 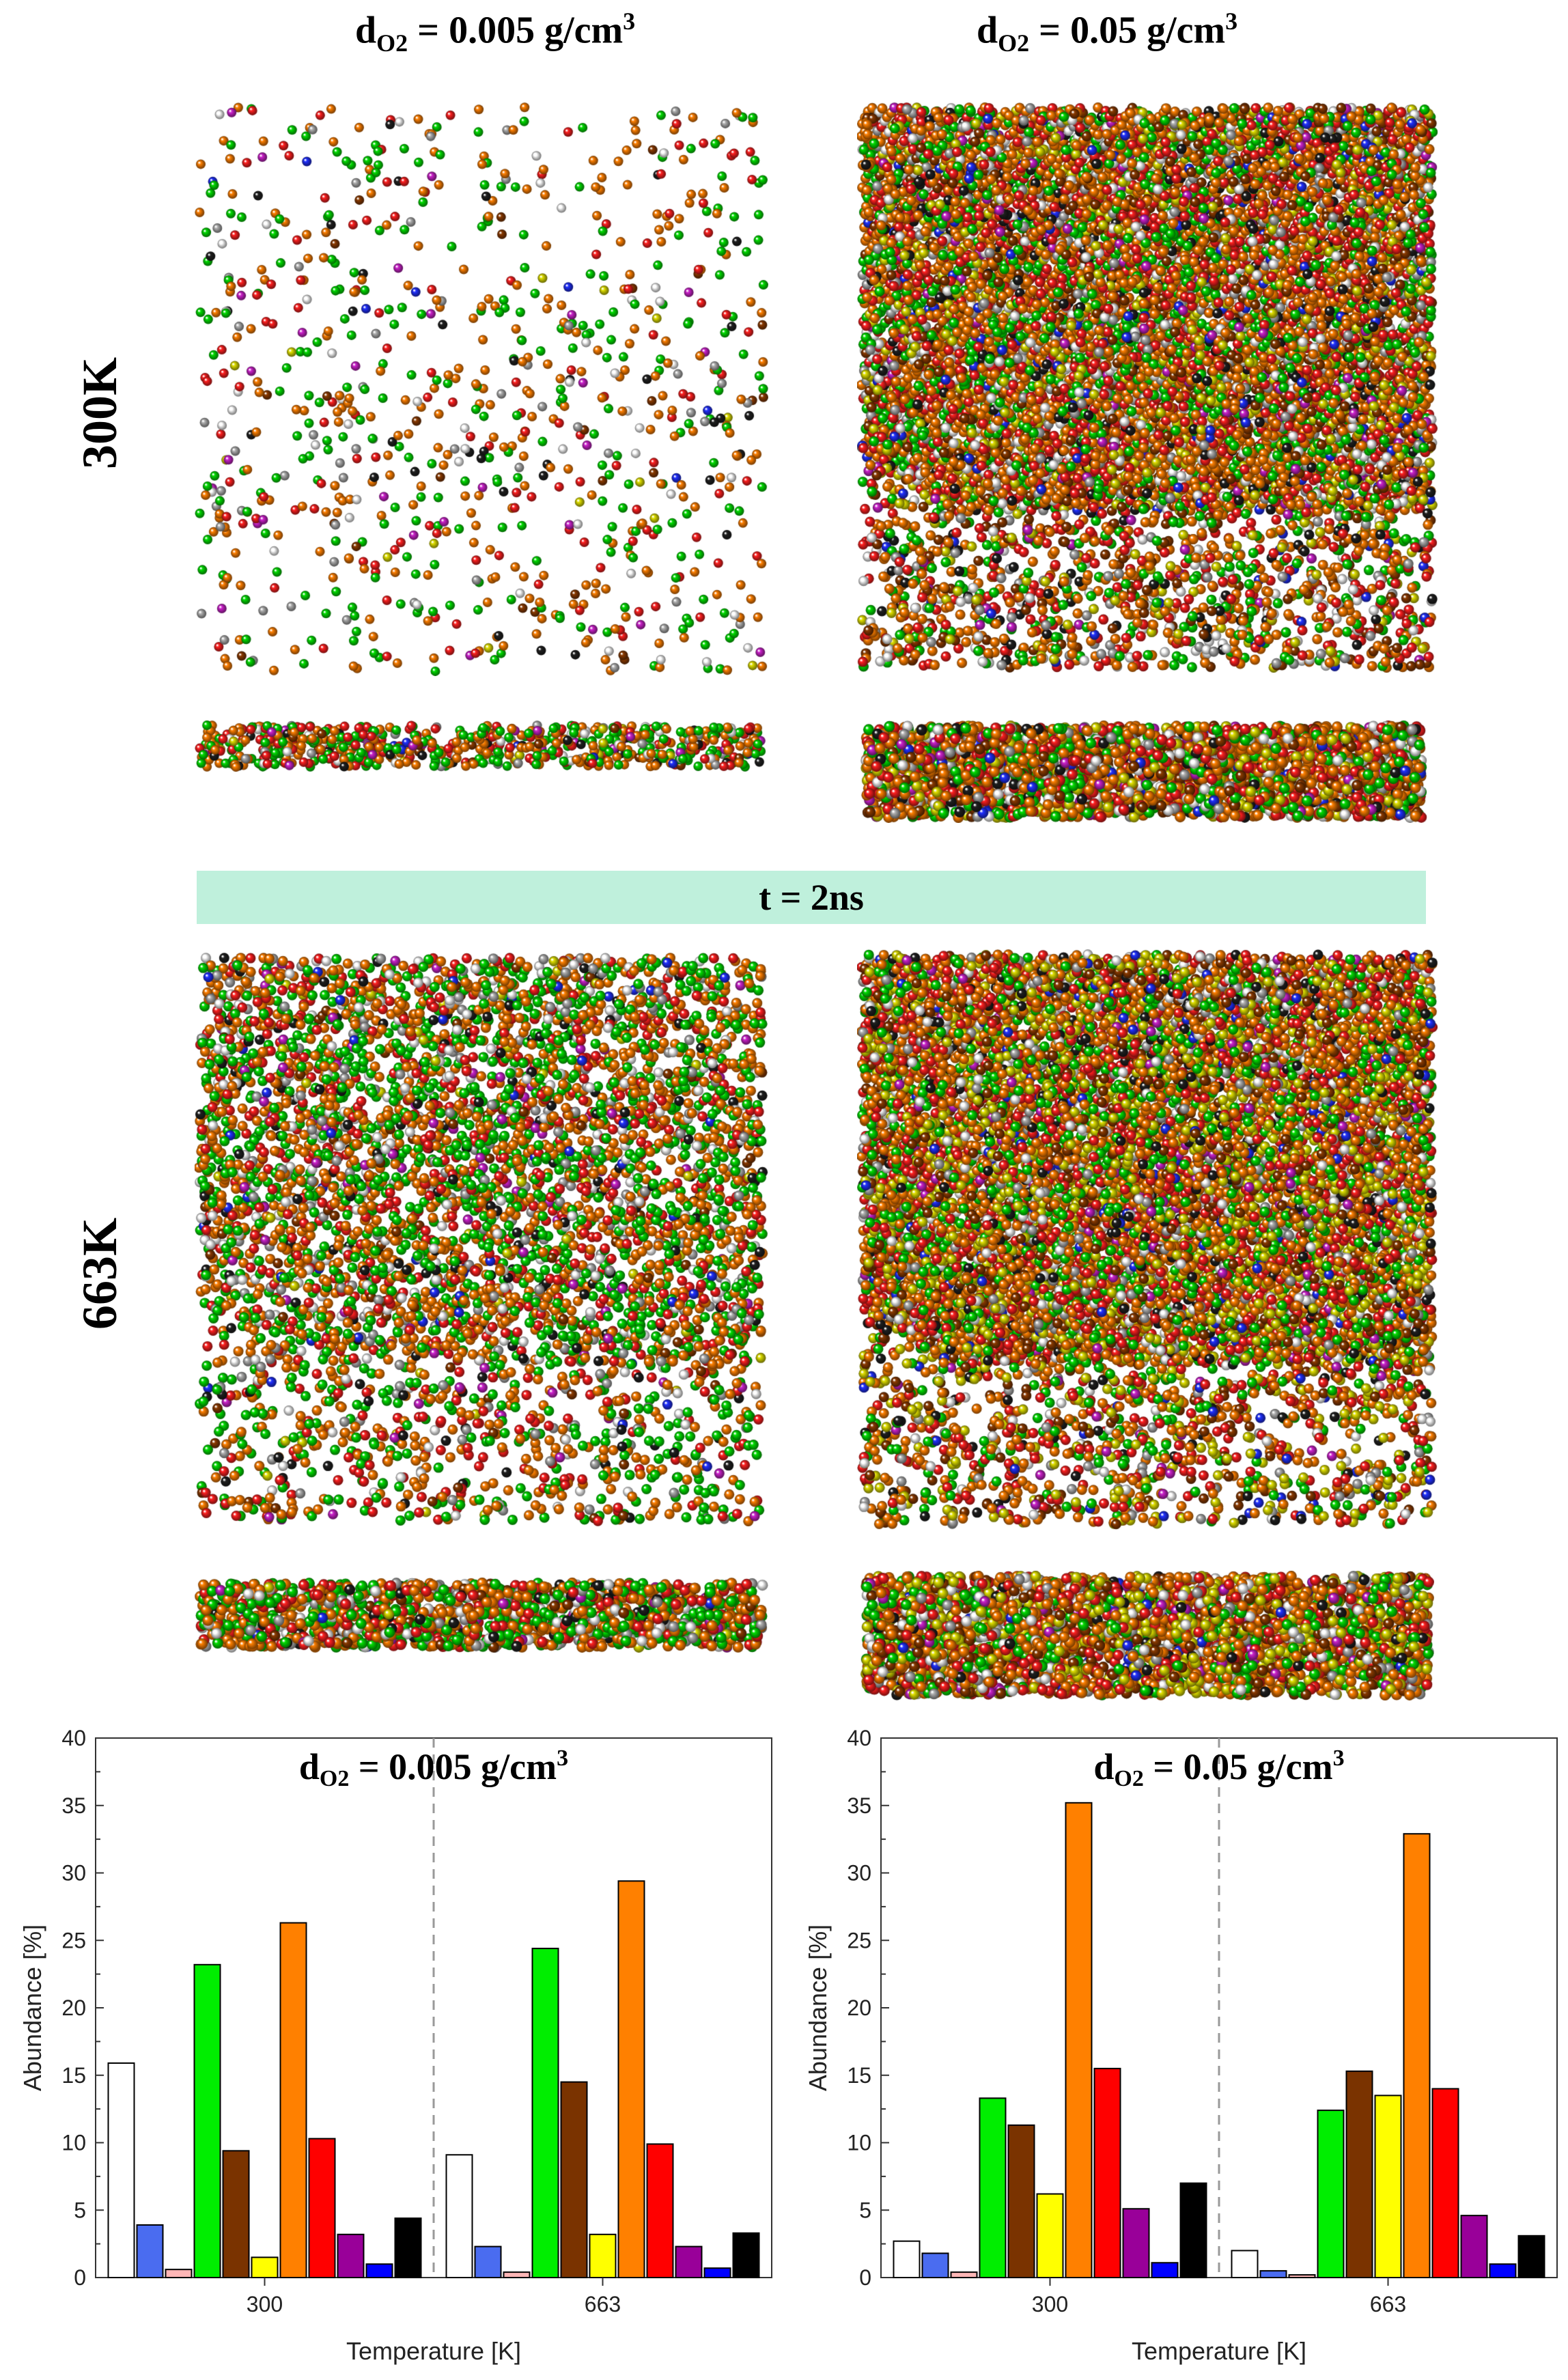 I want to click on snapshot-300k-high-density-side, so click(x=1143, y=771).